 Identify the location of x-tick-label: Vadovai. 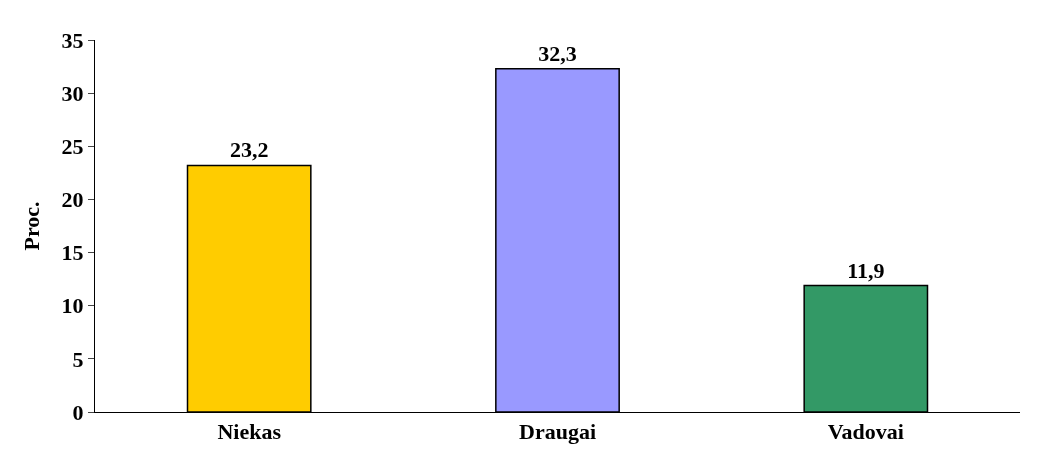
(865, 432).